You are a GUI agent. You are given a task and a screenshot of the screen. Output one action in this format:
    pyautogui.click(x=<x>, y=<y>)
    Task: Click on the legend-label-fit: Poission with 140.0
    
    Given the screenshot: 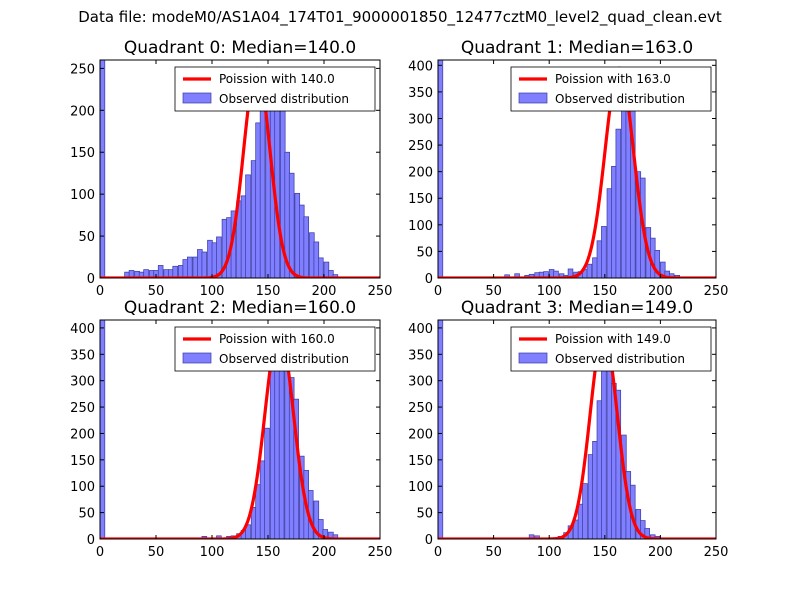 What is the action you would take?
    pyautogui.click(x=277, y=79)
    